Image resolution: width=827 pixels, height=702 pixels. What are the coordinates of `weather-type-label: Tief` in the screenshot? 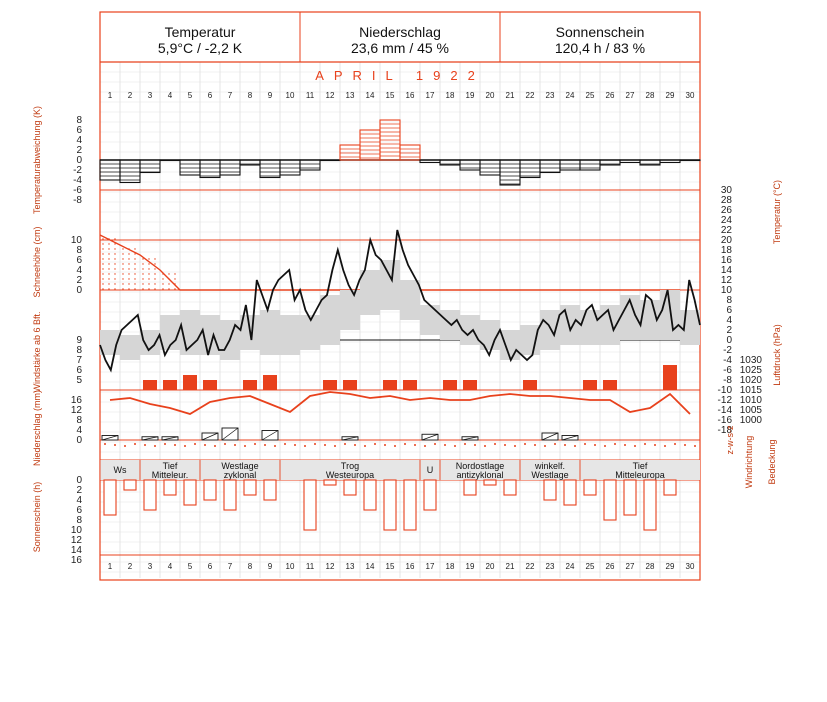 It's located at (170, 466).